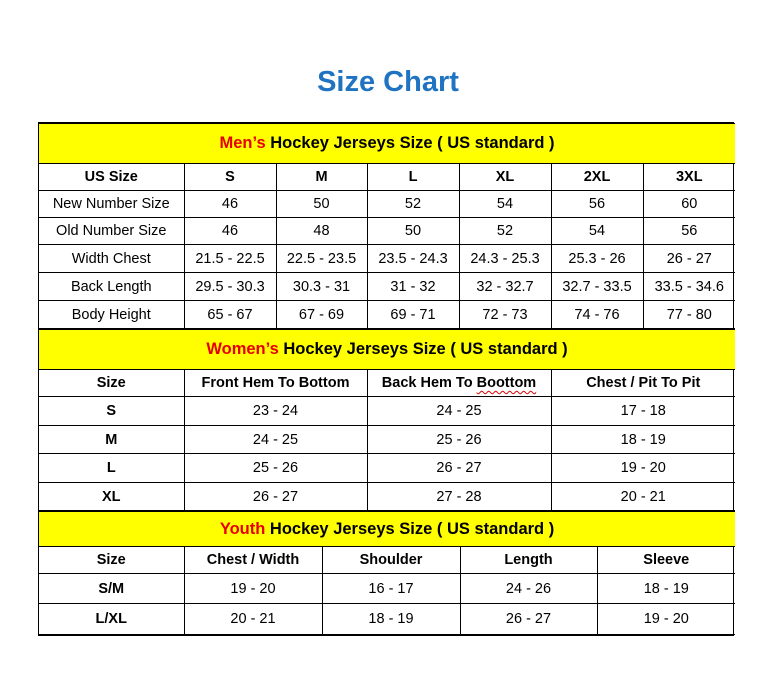 The width and height of the screenshot is (776, 692). What do you see at coordinates (112, 496) in the screenshot?
I see `row-label: XL` at bounding box center [112, 496].